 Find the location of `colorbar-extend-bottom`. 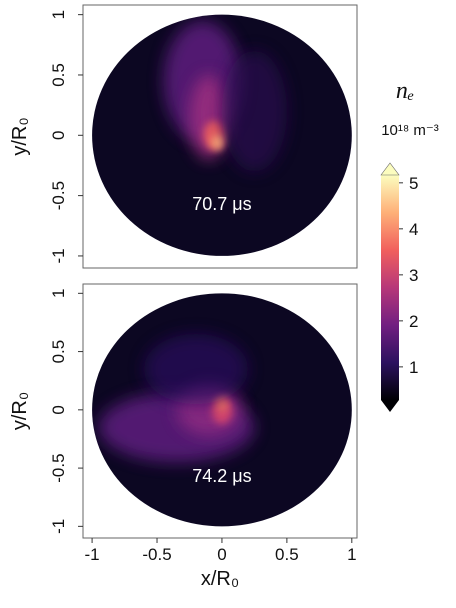

colorbar-extend-bottom is located at coordinates (390, 406).